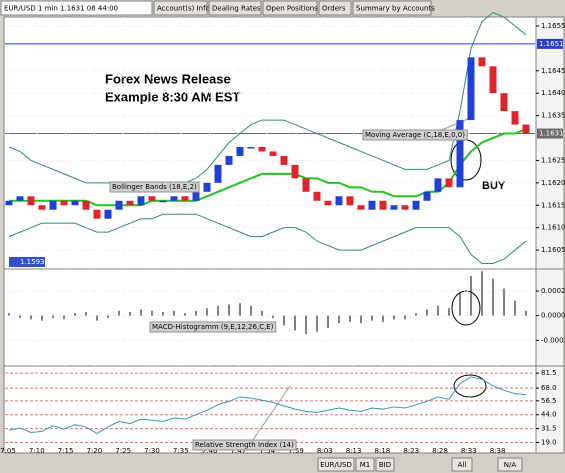 The image size is (565, 473). What do you see at coordinates (123, 451) in the screenshot?
I see `x-tick-label: 7:25` at bounding box center [123, 451].